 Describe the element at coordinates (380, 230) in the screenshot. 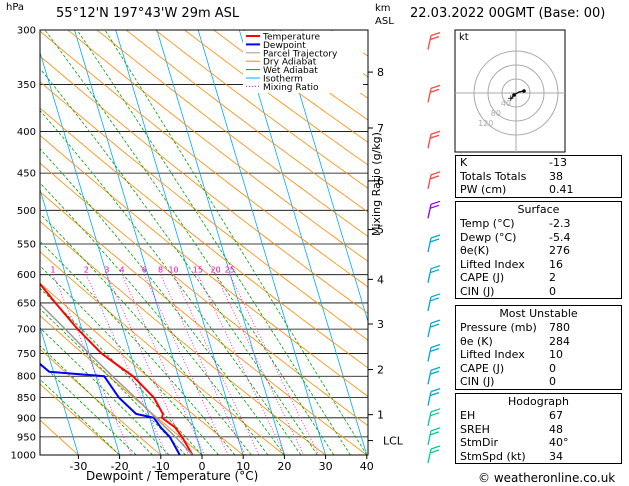

I see `km-tick-label: 5` at that location.